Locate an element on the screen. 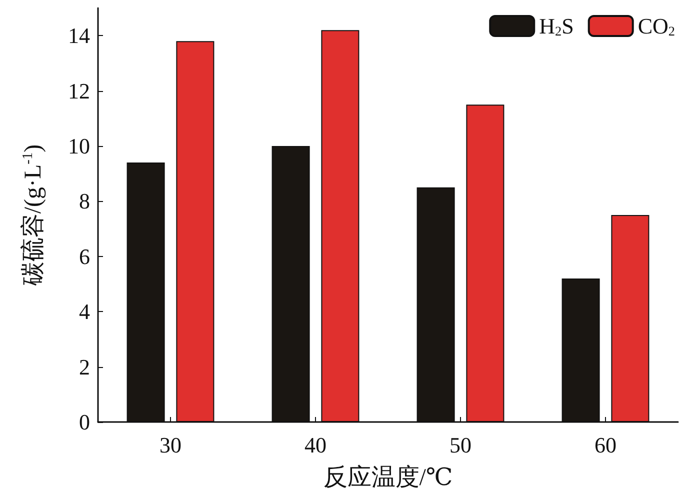  y-tick-label: 10 is located at coordinates (79, 146).